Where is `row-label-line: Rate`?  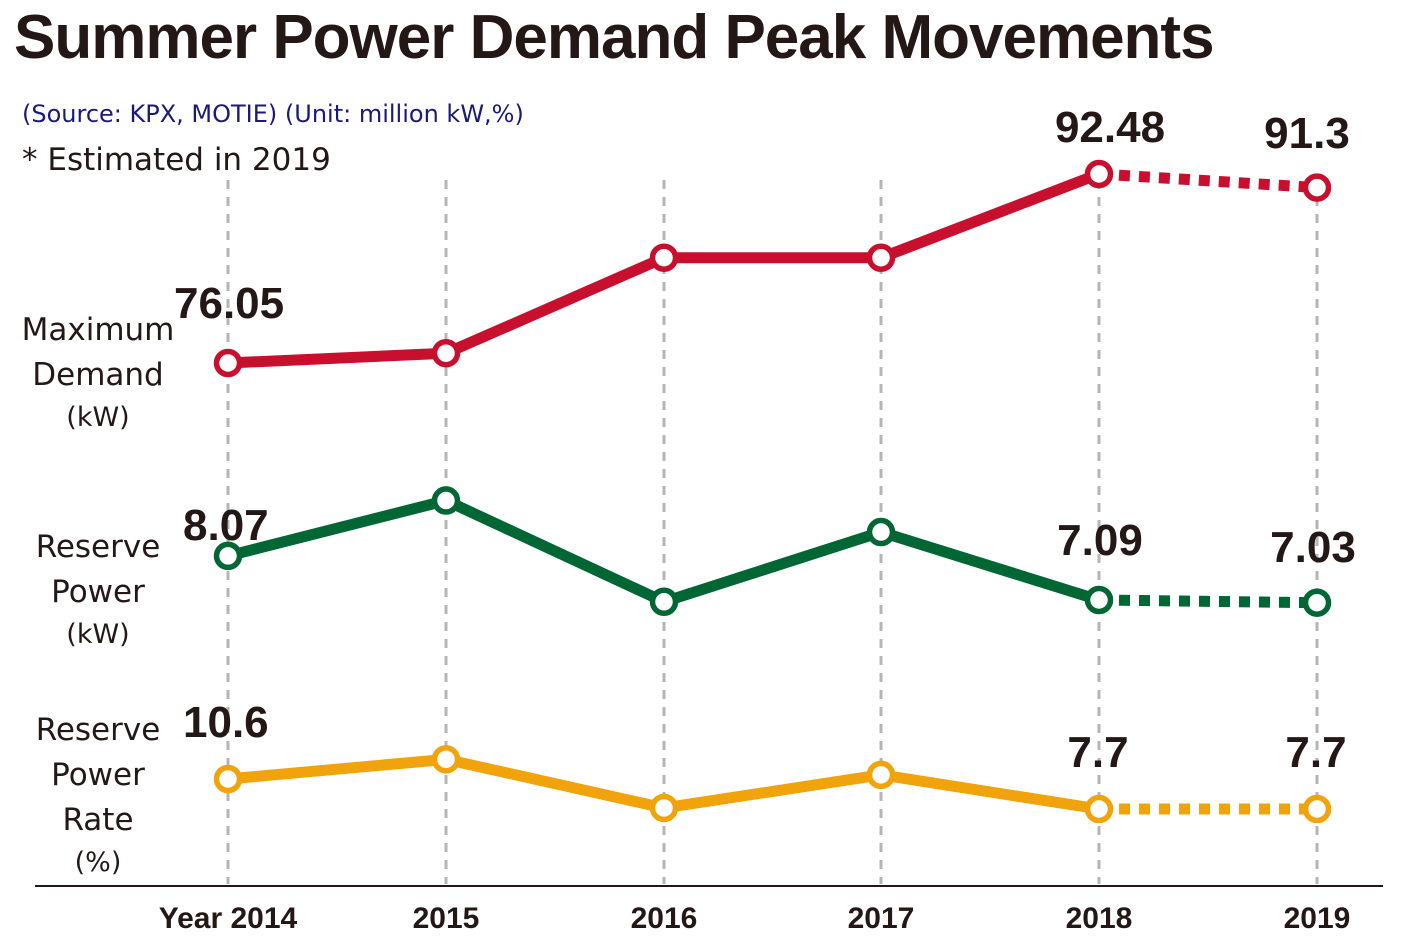
row-label-line: Rate is located at coordinates (98, 820).